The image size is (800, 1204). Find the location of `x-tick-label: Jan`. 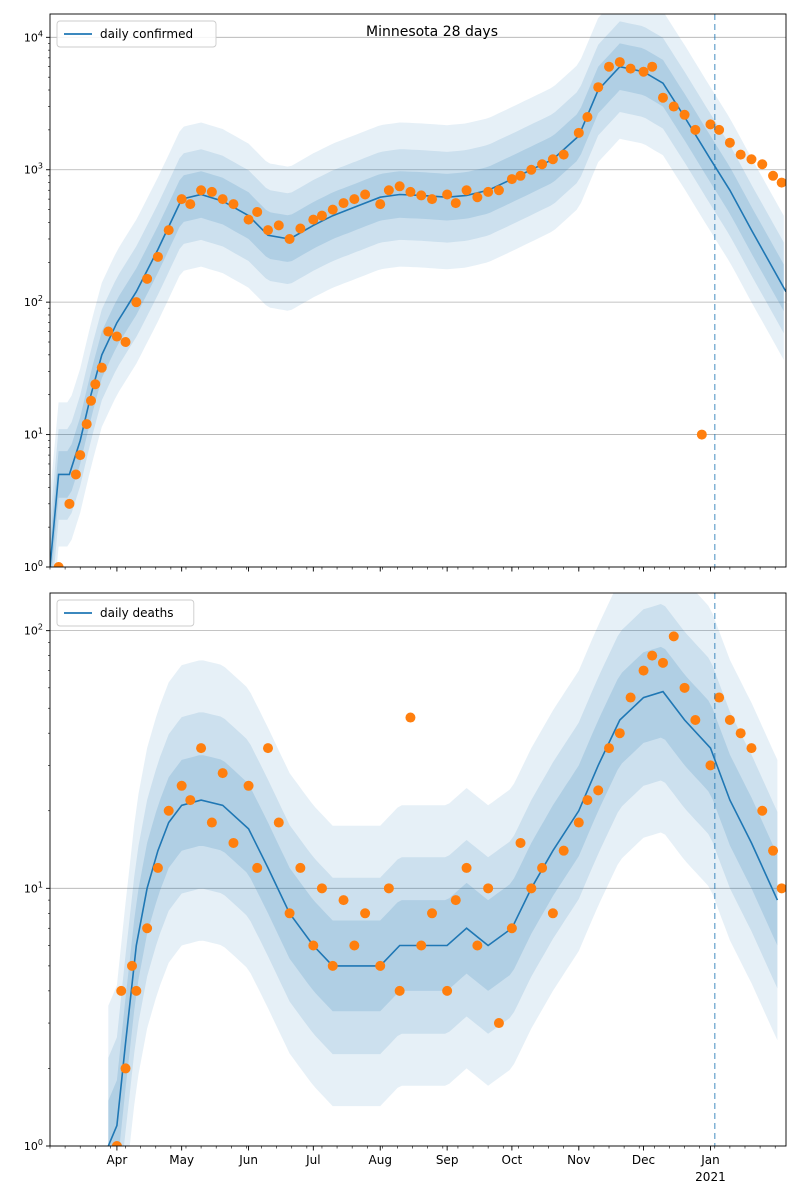

x-tick-label: Jan is located at coordinates (710, 1160).